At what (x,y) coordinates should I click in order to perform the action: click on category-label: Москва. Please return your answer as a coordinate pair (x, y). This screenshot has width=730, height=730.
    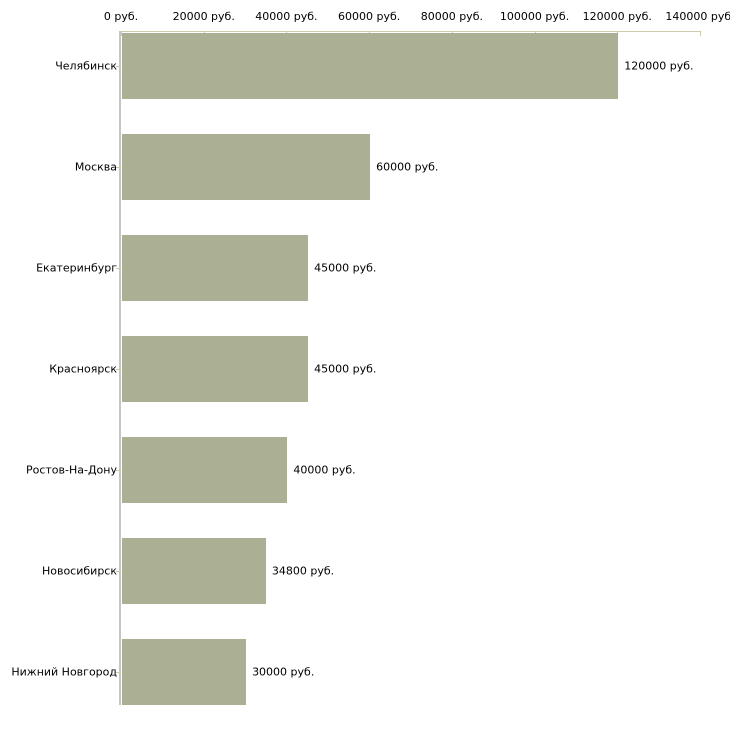
    Looking at the image, I should click on (95, 167).